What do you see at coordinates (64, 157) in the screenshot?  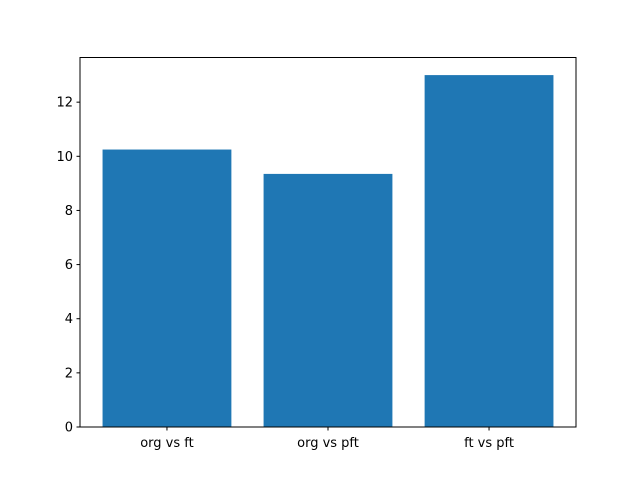 I see `y-tick-label: 10` at bounding box center [64, 157].